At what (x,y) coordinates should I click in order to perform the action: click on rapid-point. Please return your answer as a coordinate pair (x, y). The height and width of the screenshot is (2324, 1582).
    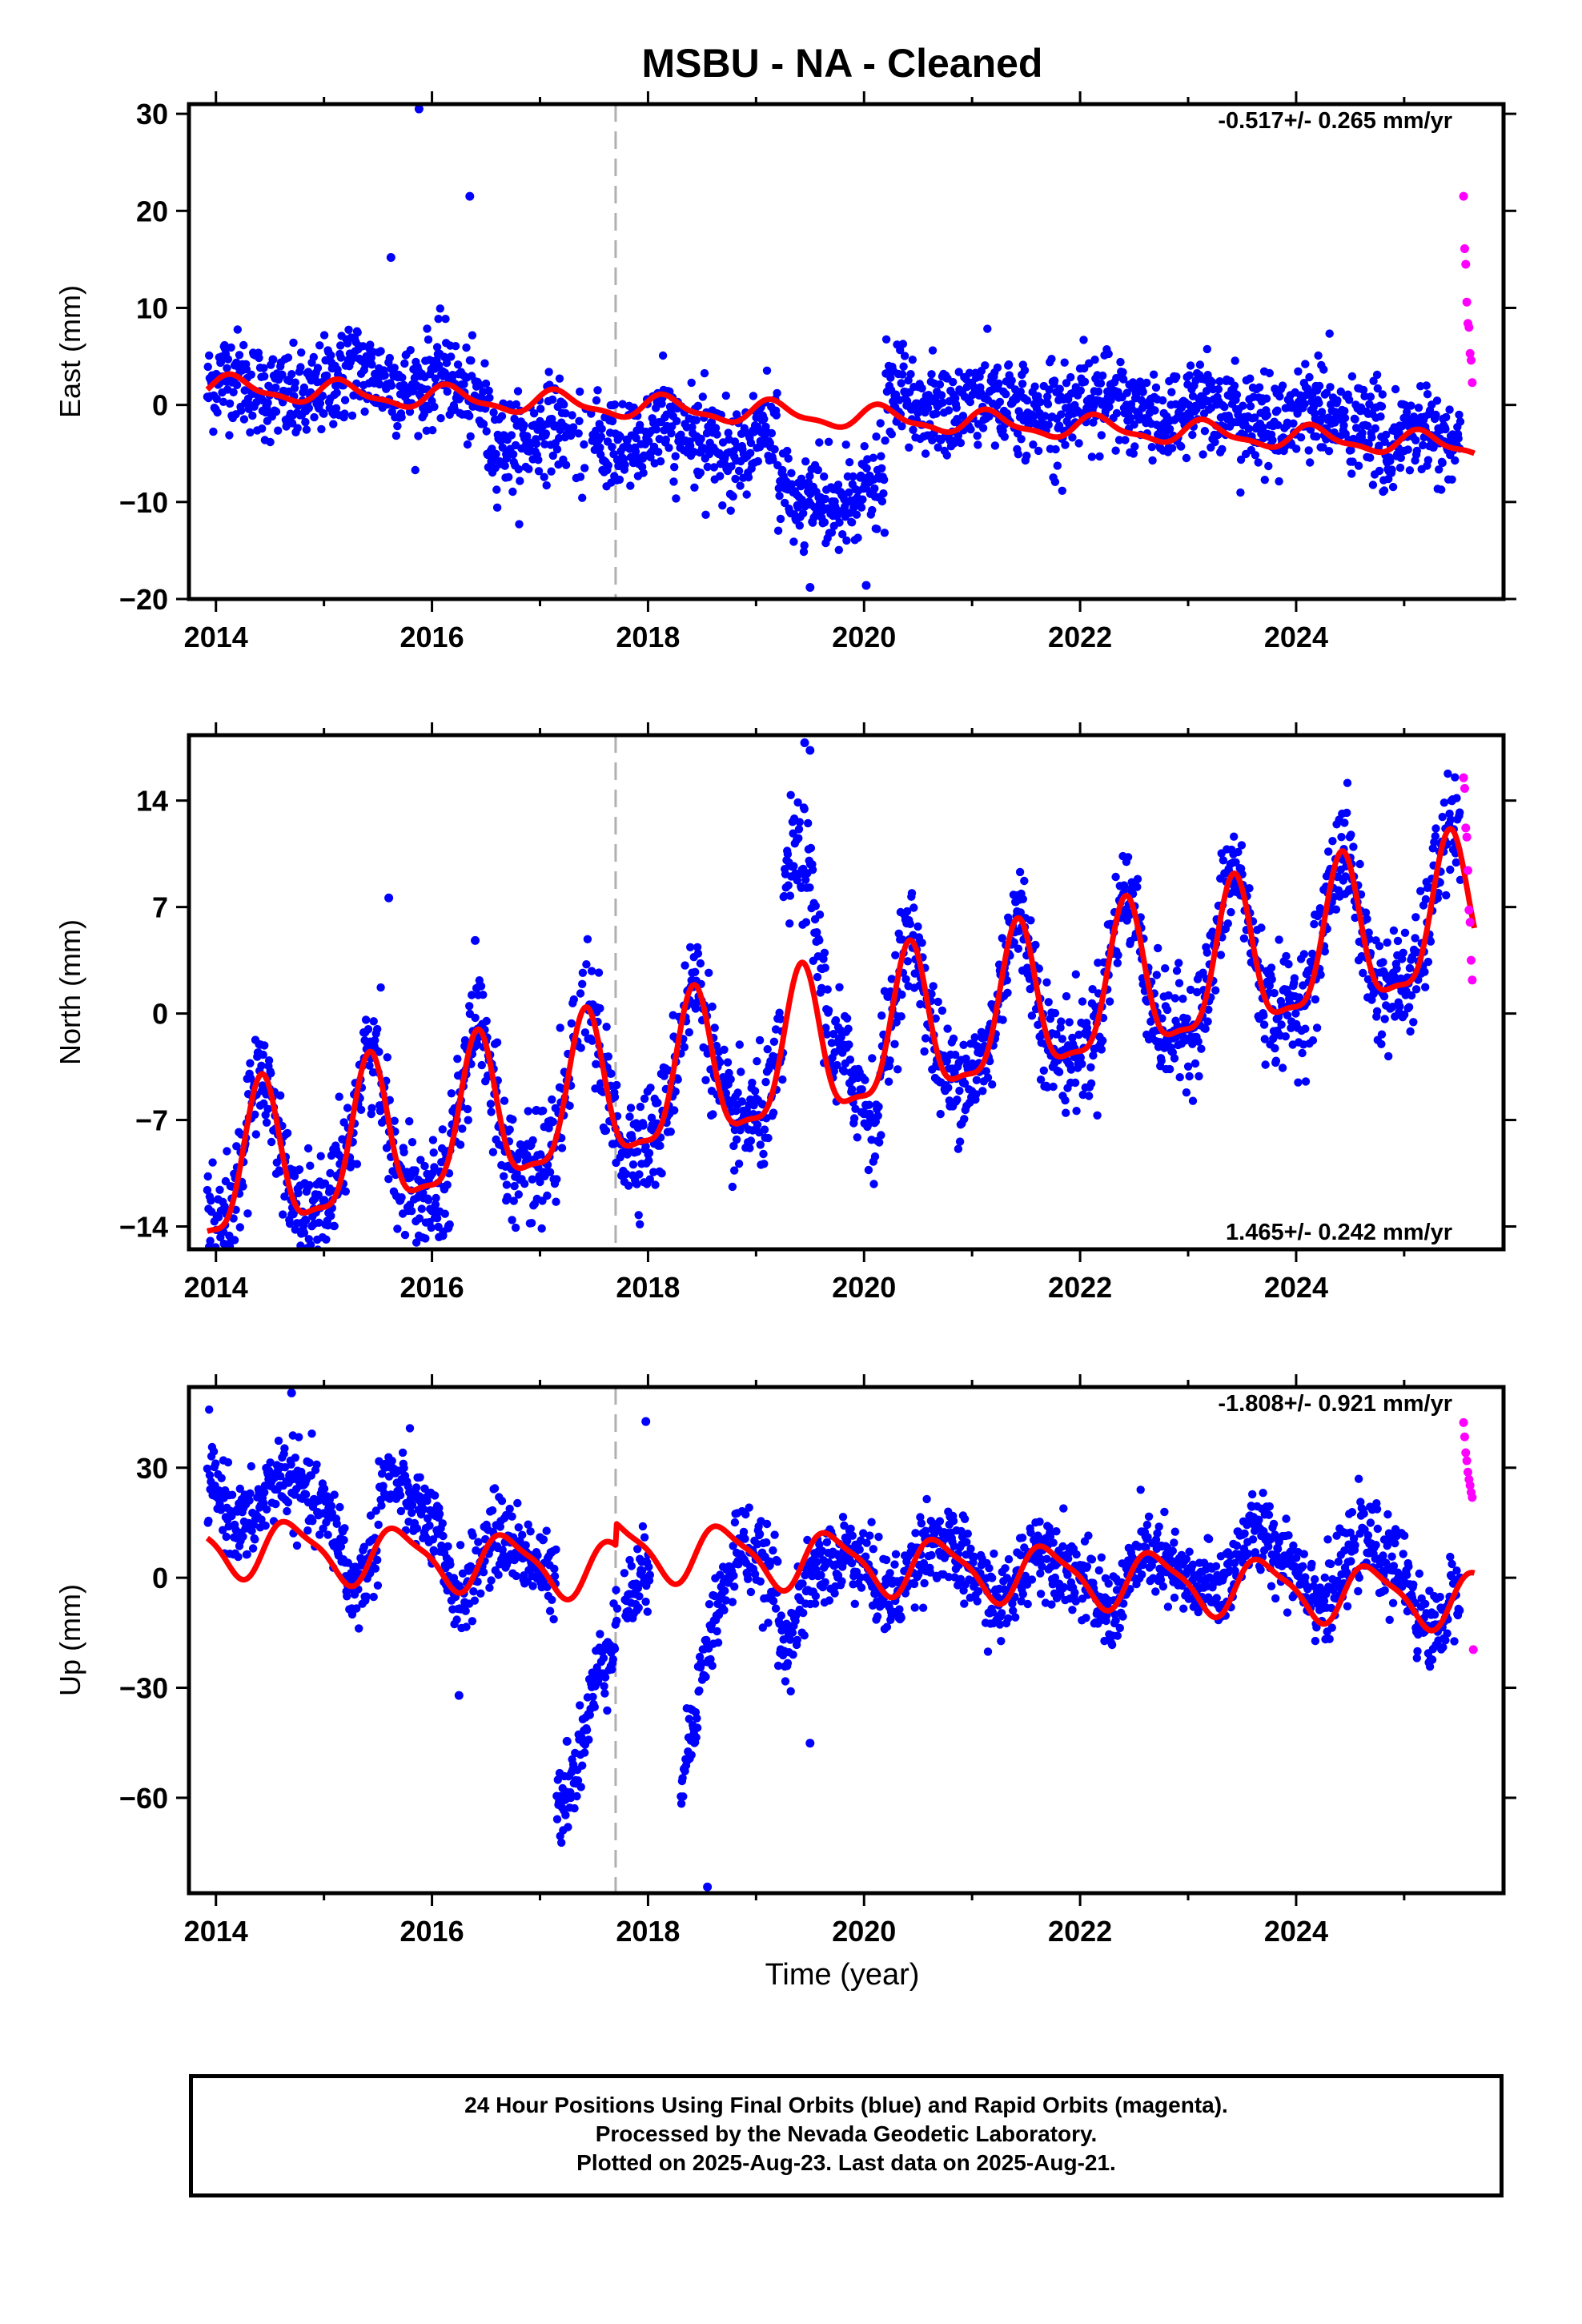
    Looking at the image, I should click on (1466, 264).